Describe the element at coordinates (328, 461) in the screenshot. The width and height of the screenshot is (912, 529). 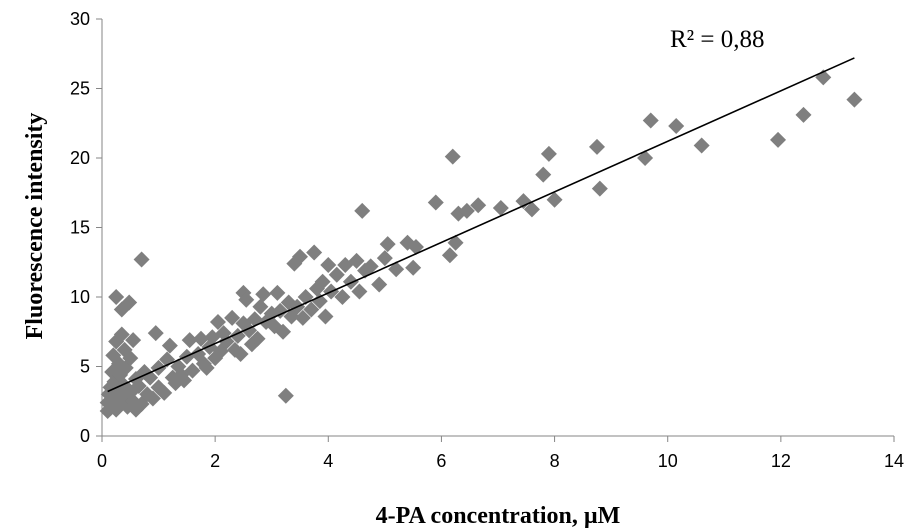
I see `x-tick-label: 4` at that location.